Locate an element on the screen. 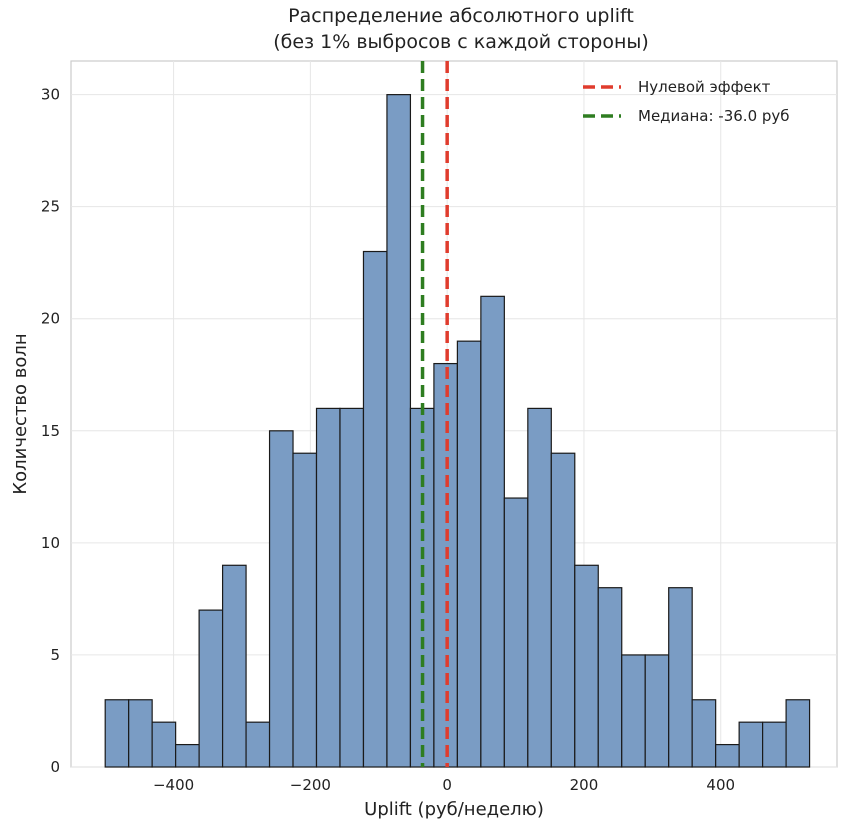 This screenshot has width=852, height=832. legend: Нулевой эффект Медиана: -36.0 руб is located at coordinates (686, 101).